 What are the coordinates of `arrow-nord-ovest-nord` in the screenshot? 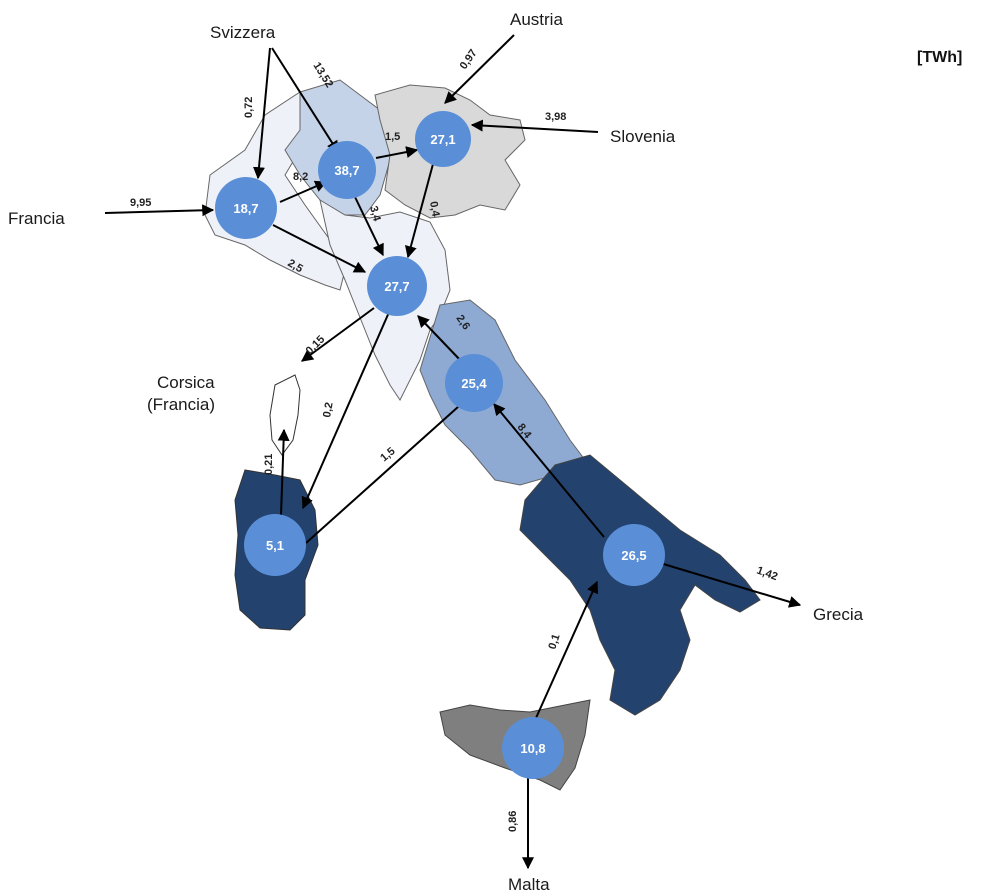 It's located at (303, 191).